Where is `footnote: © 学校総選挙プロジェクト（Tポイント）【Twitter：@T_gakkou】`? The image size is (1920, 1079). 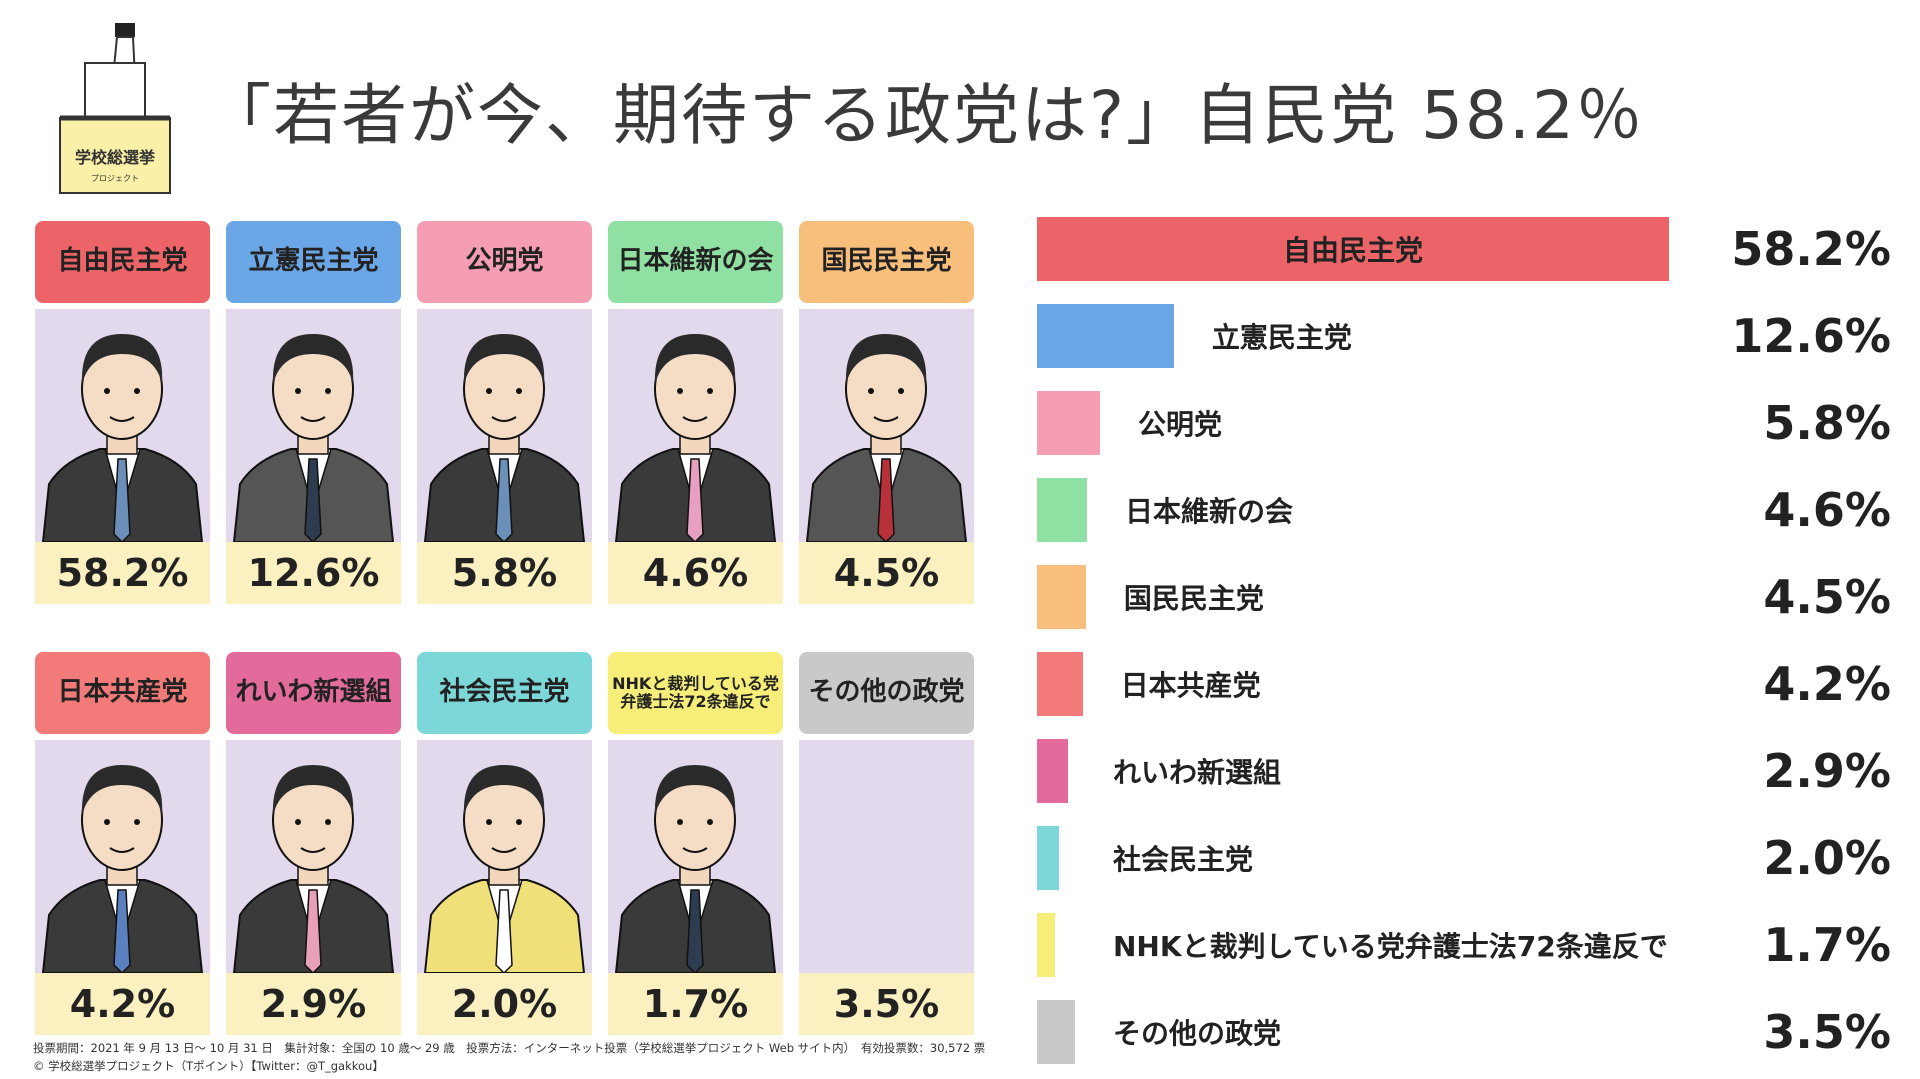
footnote: © 学校総選挙プロジェクト（Tポイント）【Twitter：@T_gakkou】 is located at coordinates (208, 1066).